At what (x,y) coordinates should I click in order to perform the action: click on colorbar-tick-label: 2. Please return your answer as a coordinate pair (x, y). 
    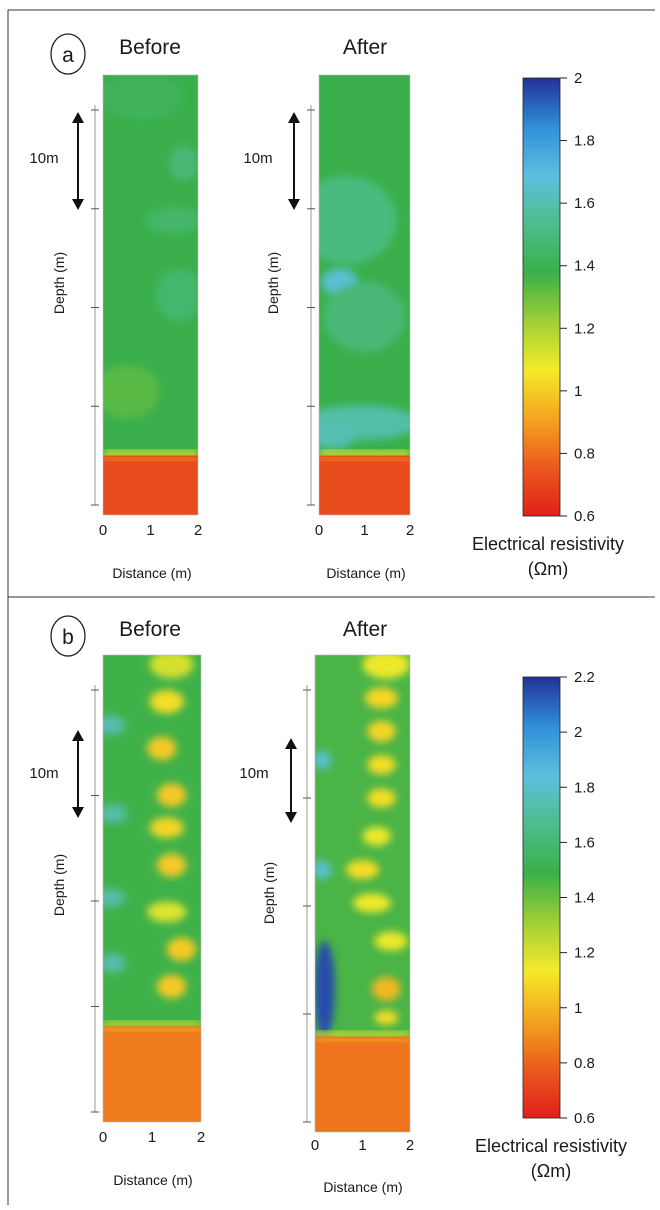
    Looking at the image, I should click on (578, 78).